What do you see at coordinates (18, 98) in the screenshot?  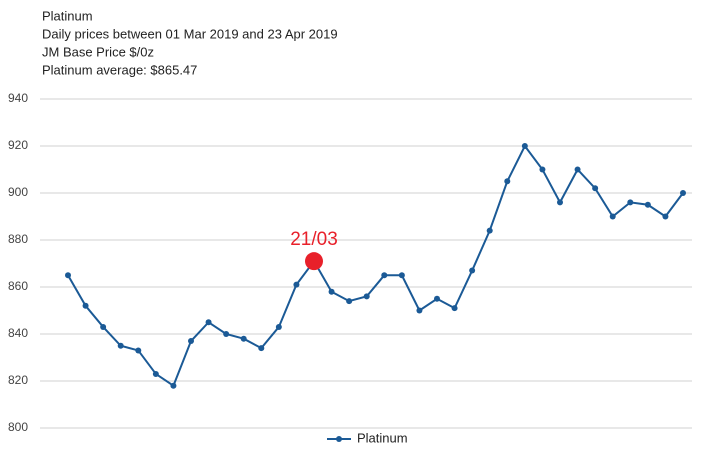 I see `y-tick-label: 940` at bounding box center [18, 98].